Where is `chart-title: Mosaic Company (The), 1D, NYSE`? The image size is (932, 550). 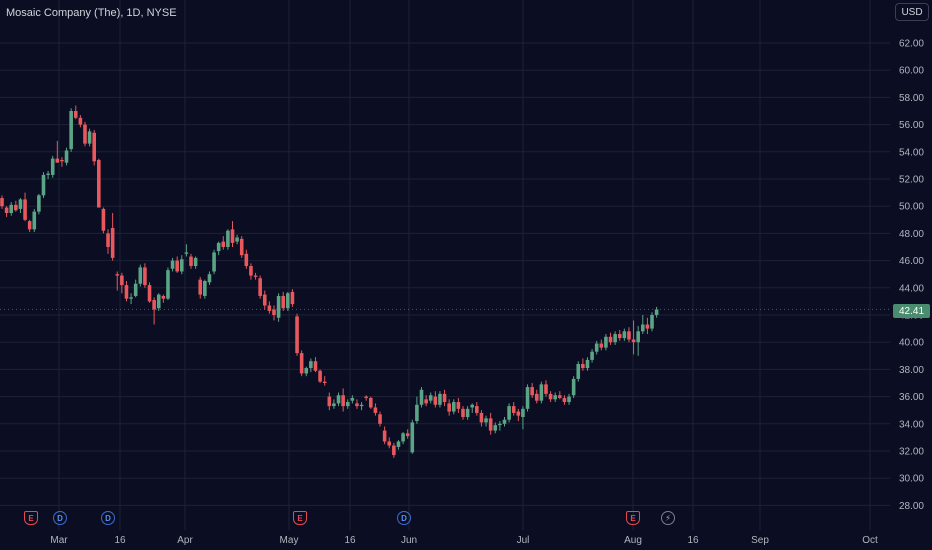
chart-title: Mosaic Company (The), 1D, NYSE is located at coordinates (91, 13).